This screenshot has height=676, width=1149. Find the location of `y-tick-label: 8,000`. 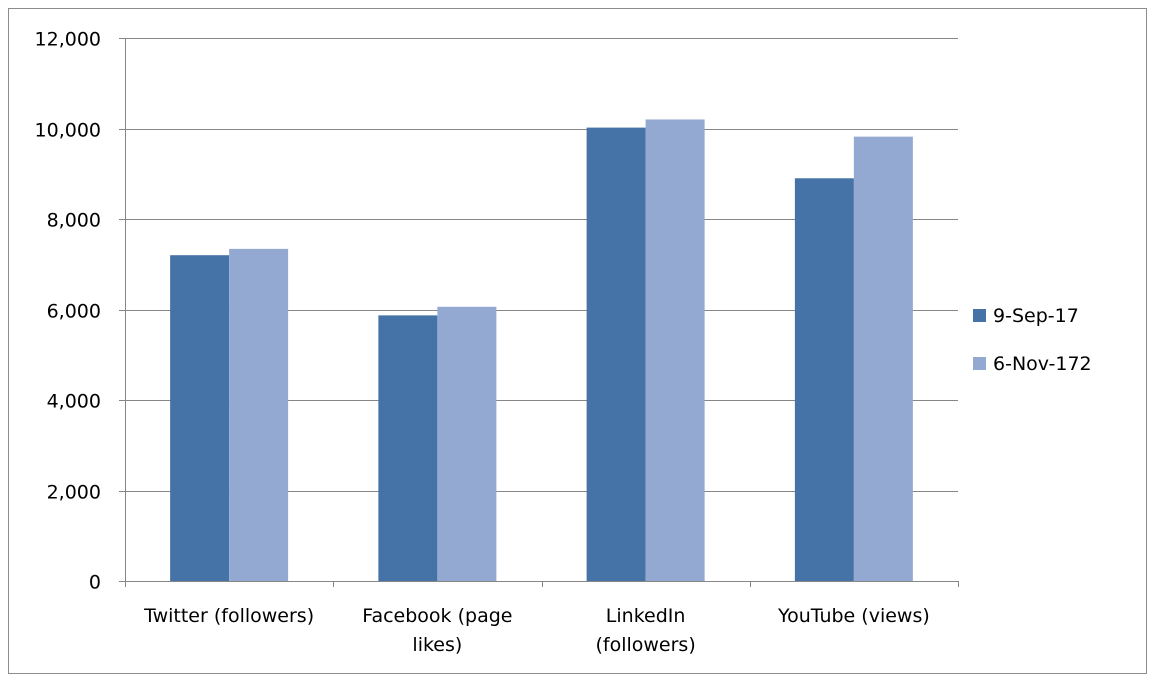

y-tick-label: 8,000 is located at coordinates (74, 221).